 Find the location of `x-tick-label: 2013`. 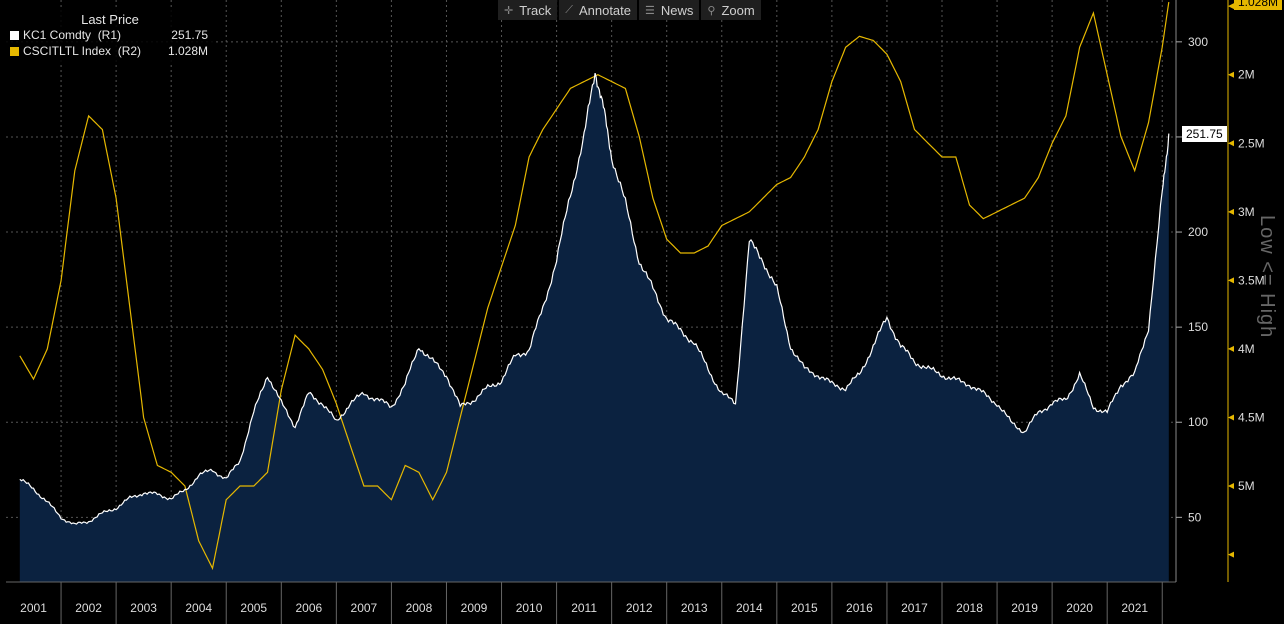

x-tick-label: 2013 is located at coordinates (694, 608).